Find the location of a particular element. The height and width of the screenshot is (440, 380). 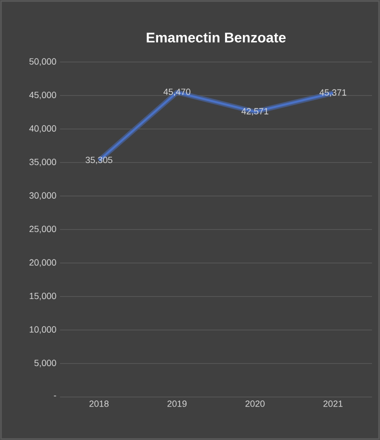

x-tick-label: 2021 is located at coordinates (333, 403).